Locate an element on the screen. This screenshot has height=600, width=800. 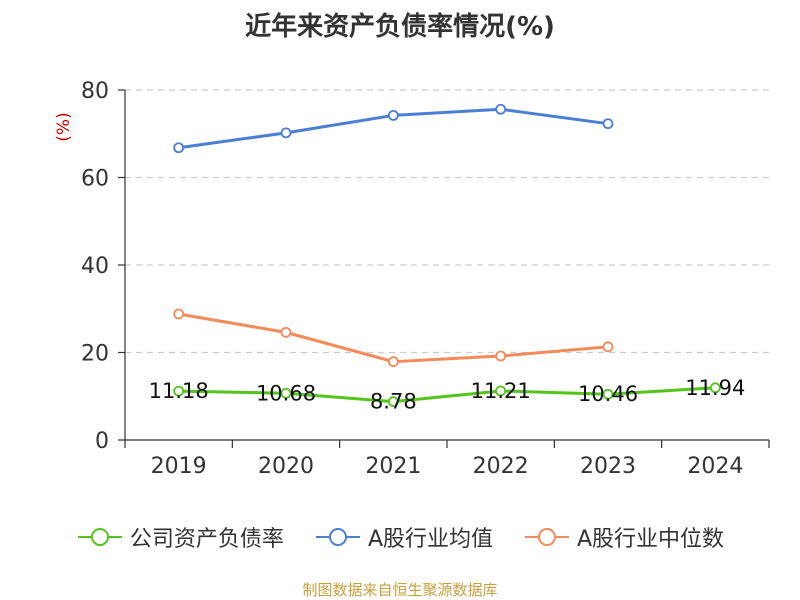
x-tick-label: 2019 is located at coordinates (179, 466).